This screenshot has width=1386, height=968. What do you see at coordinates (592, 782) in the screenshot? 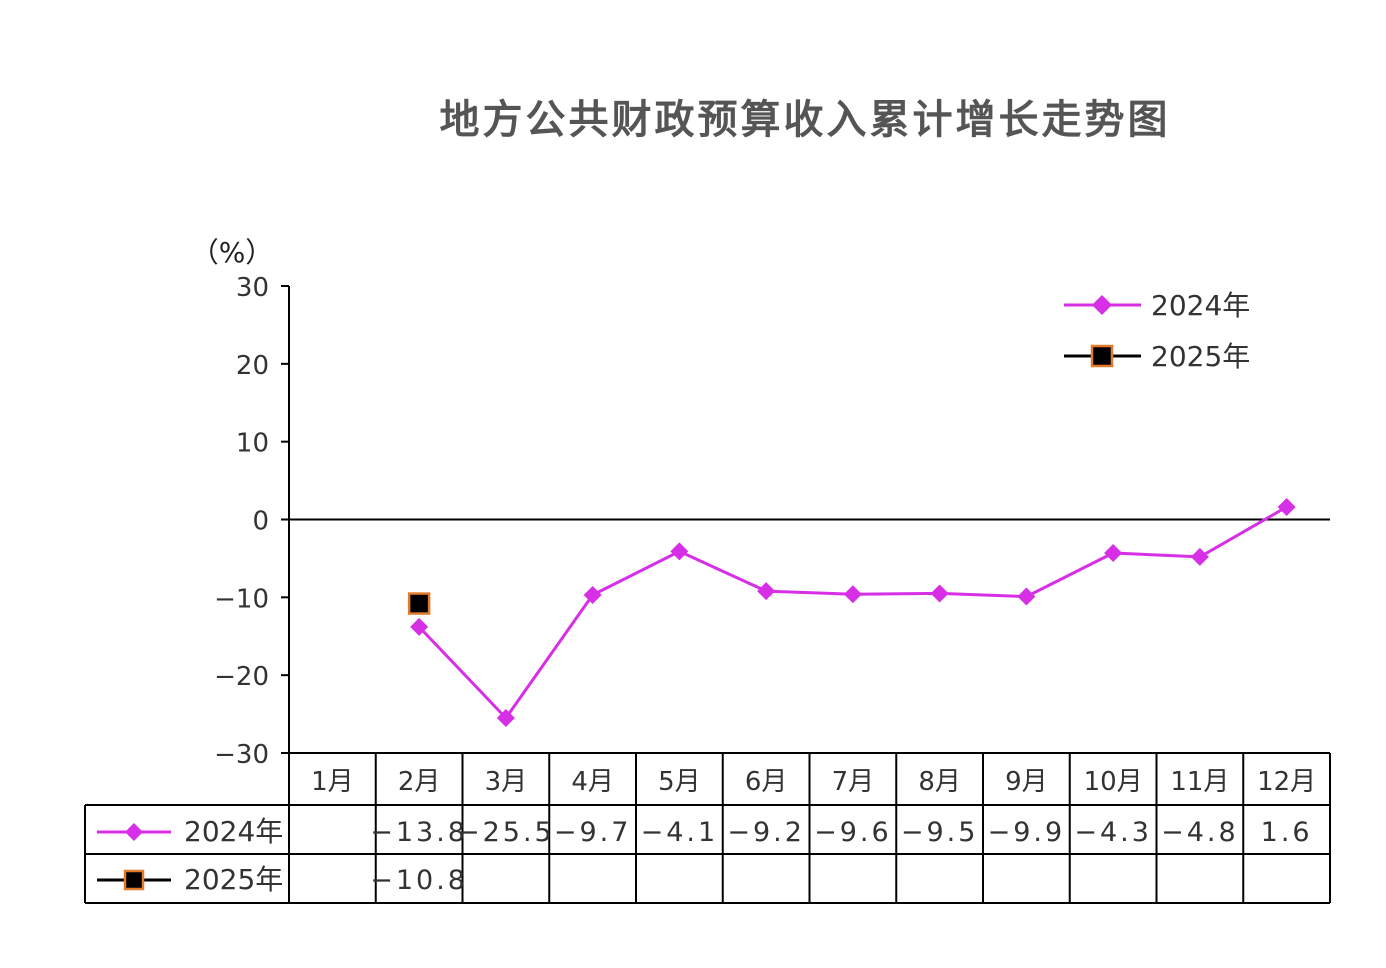
I see `x-tick-label: 4月` at bounding box center [592, 782].